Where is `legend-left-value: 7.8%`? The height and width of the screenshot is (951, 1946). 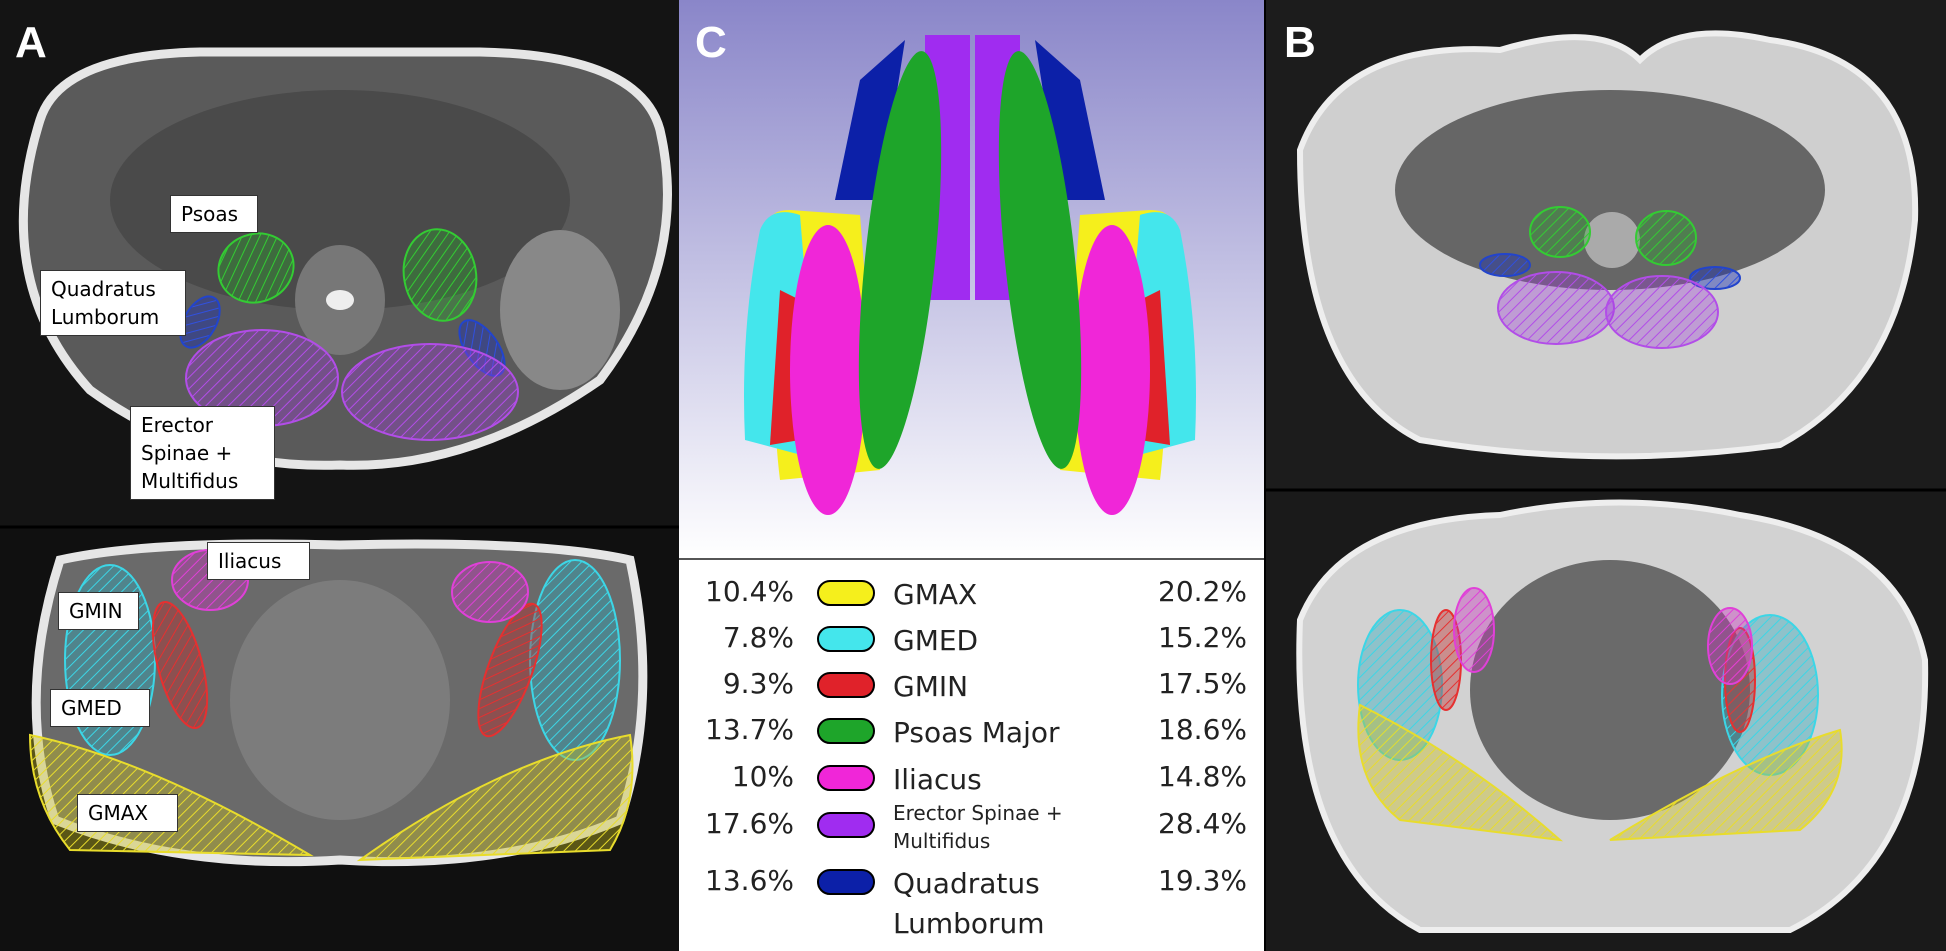 legend-left-value: 7.8% is located at coordinates (758, 637).